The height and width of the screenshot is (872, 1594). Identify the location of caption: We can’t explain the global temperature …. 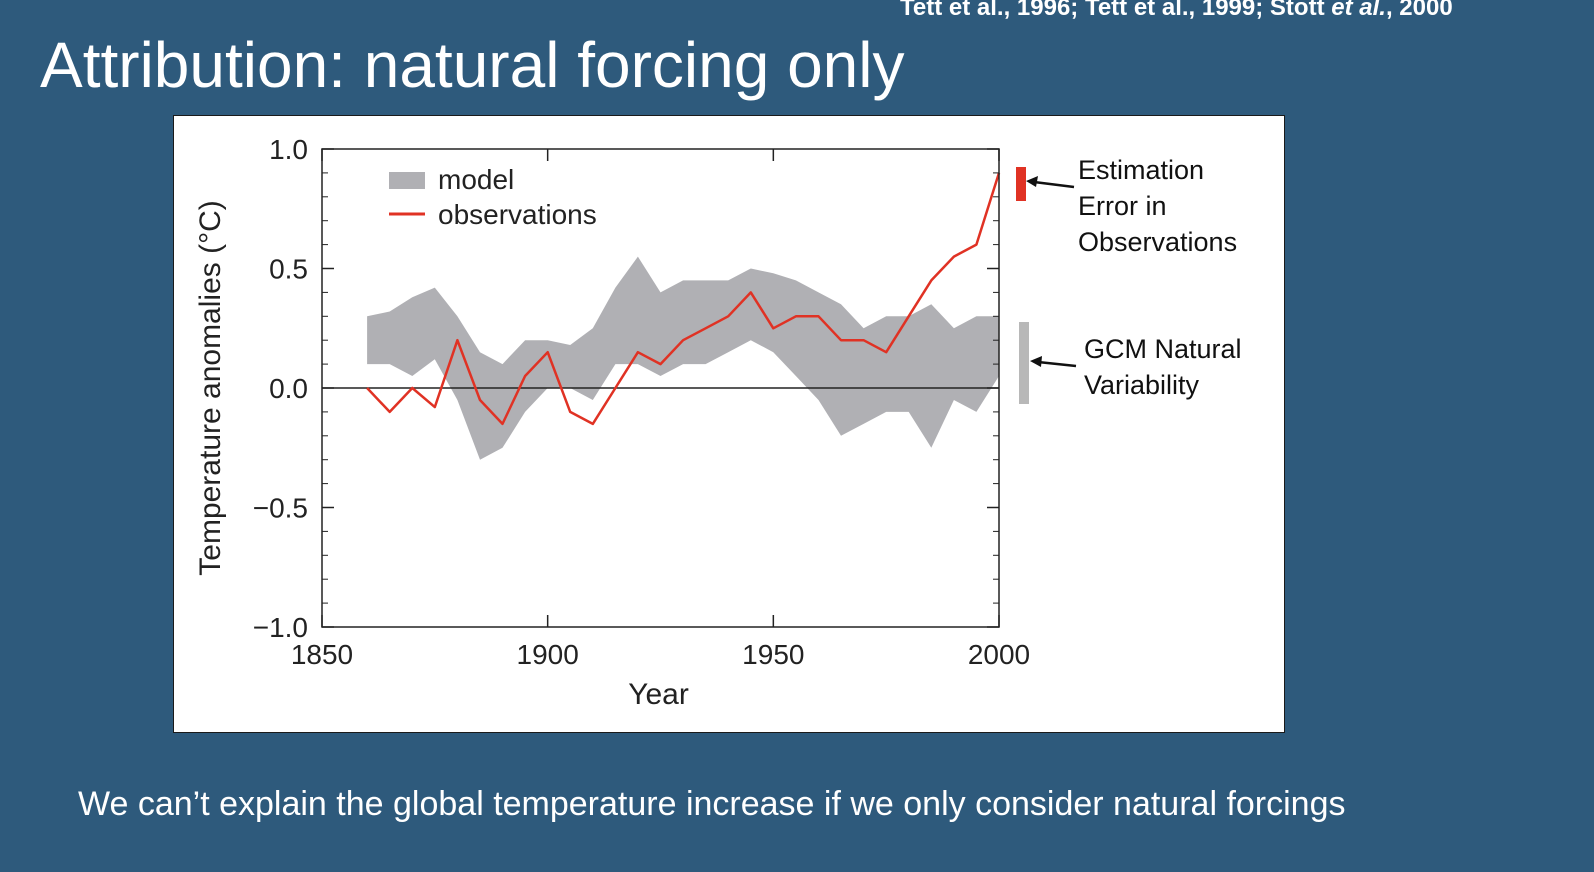
(712, 804).